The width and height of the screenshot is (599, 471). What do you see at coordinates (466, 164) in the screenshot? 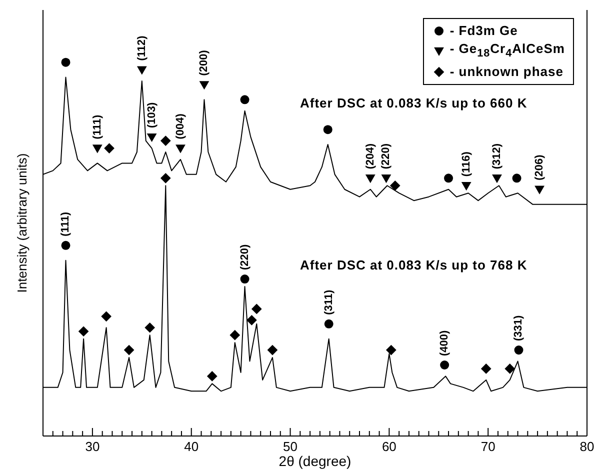
I see `annotation: (116)` at bounding box center [466, 164].